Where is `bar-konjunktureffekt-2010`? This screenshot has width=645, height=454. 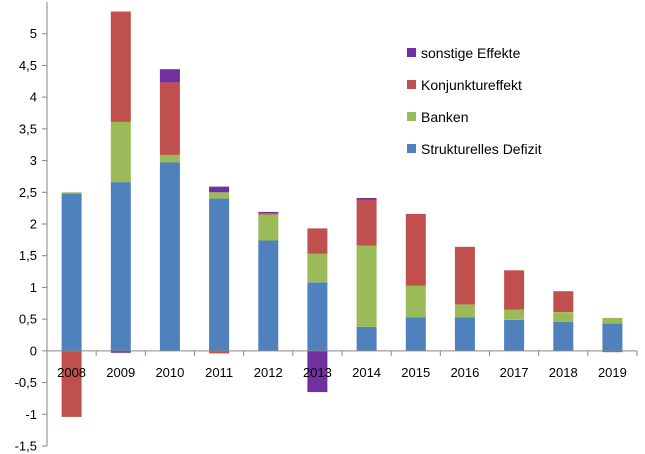 bar-konjunktureffekt-2010 is located at coordinates (169, 118).